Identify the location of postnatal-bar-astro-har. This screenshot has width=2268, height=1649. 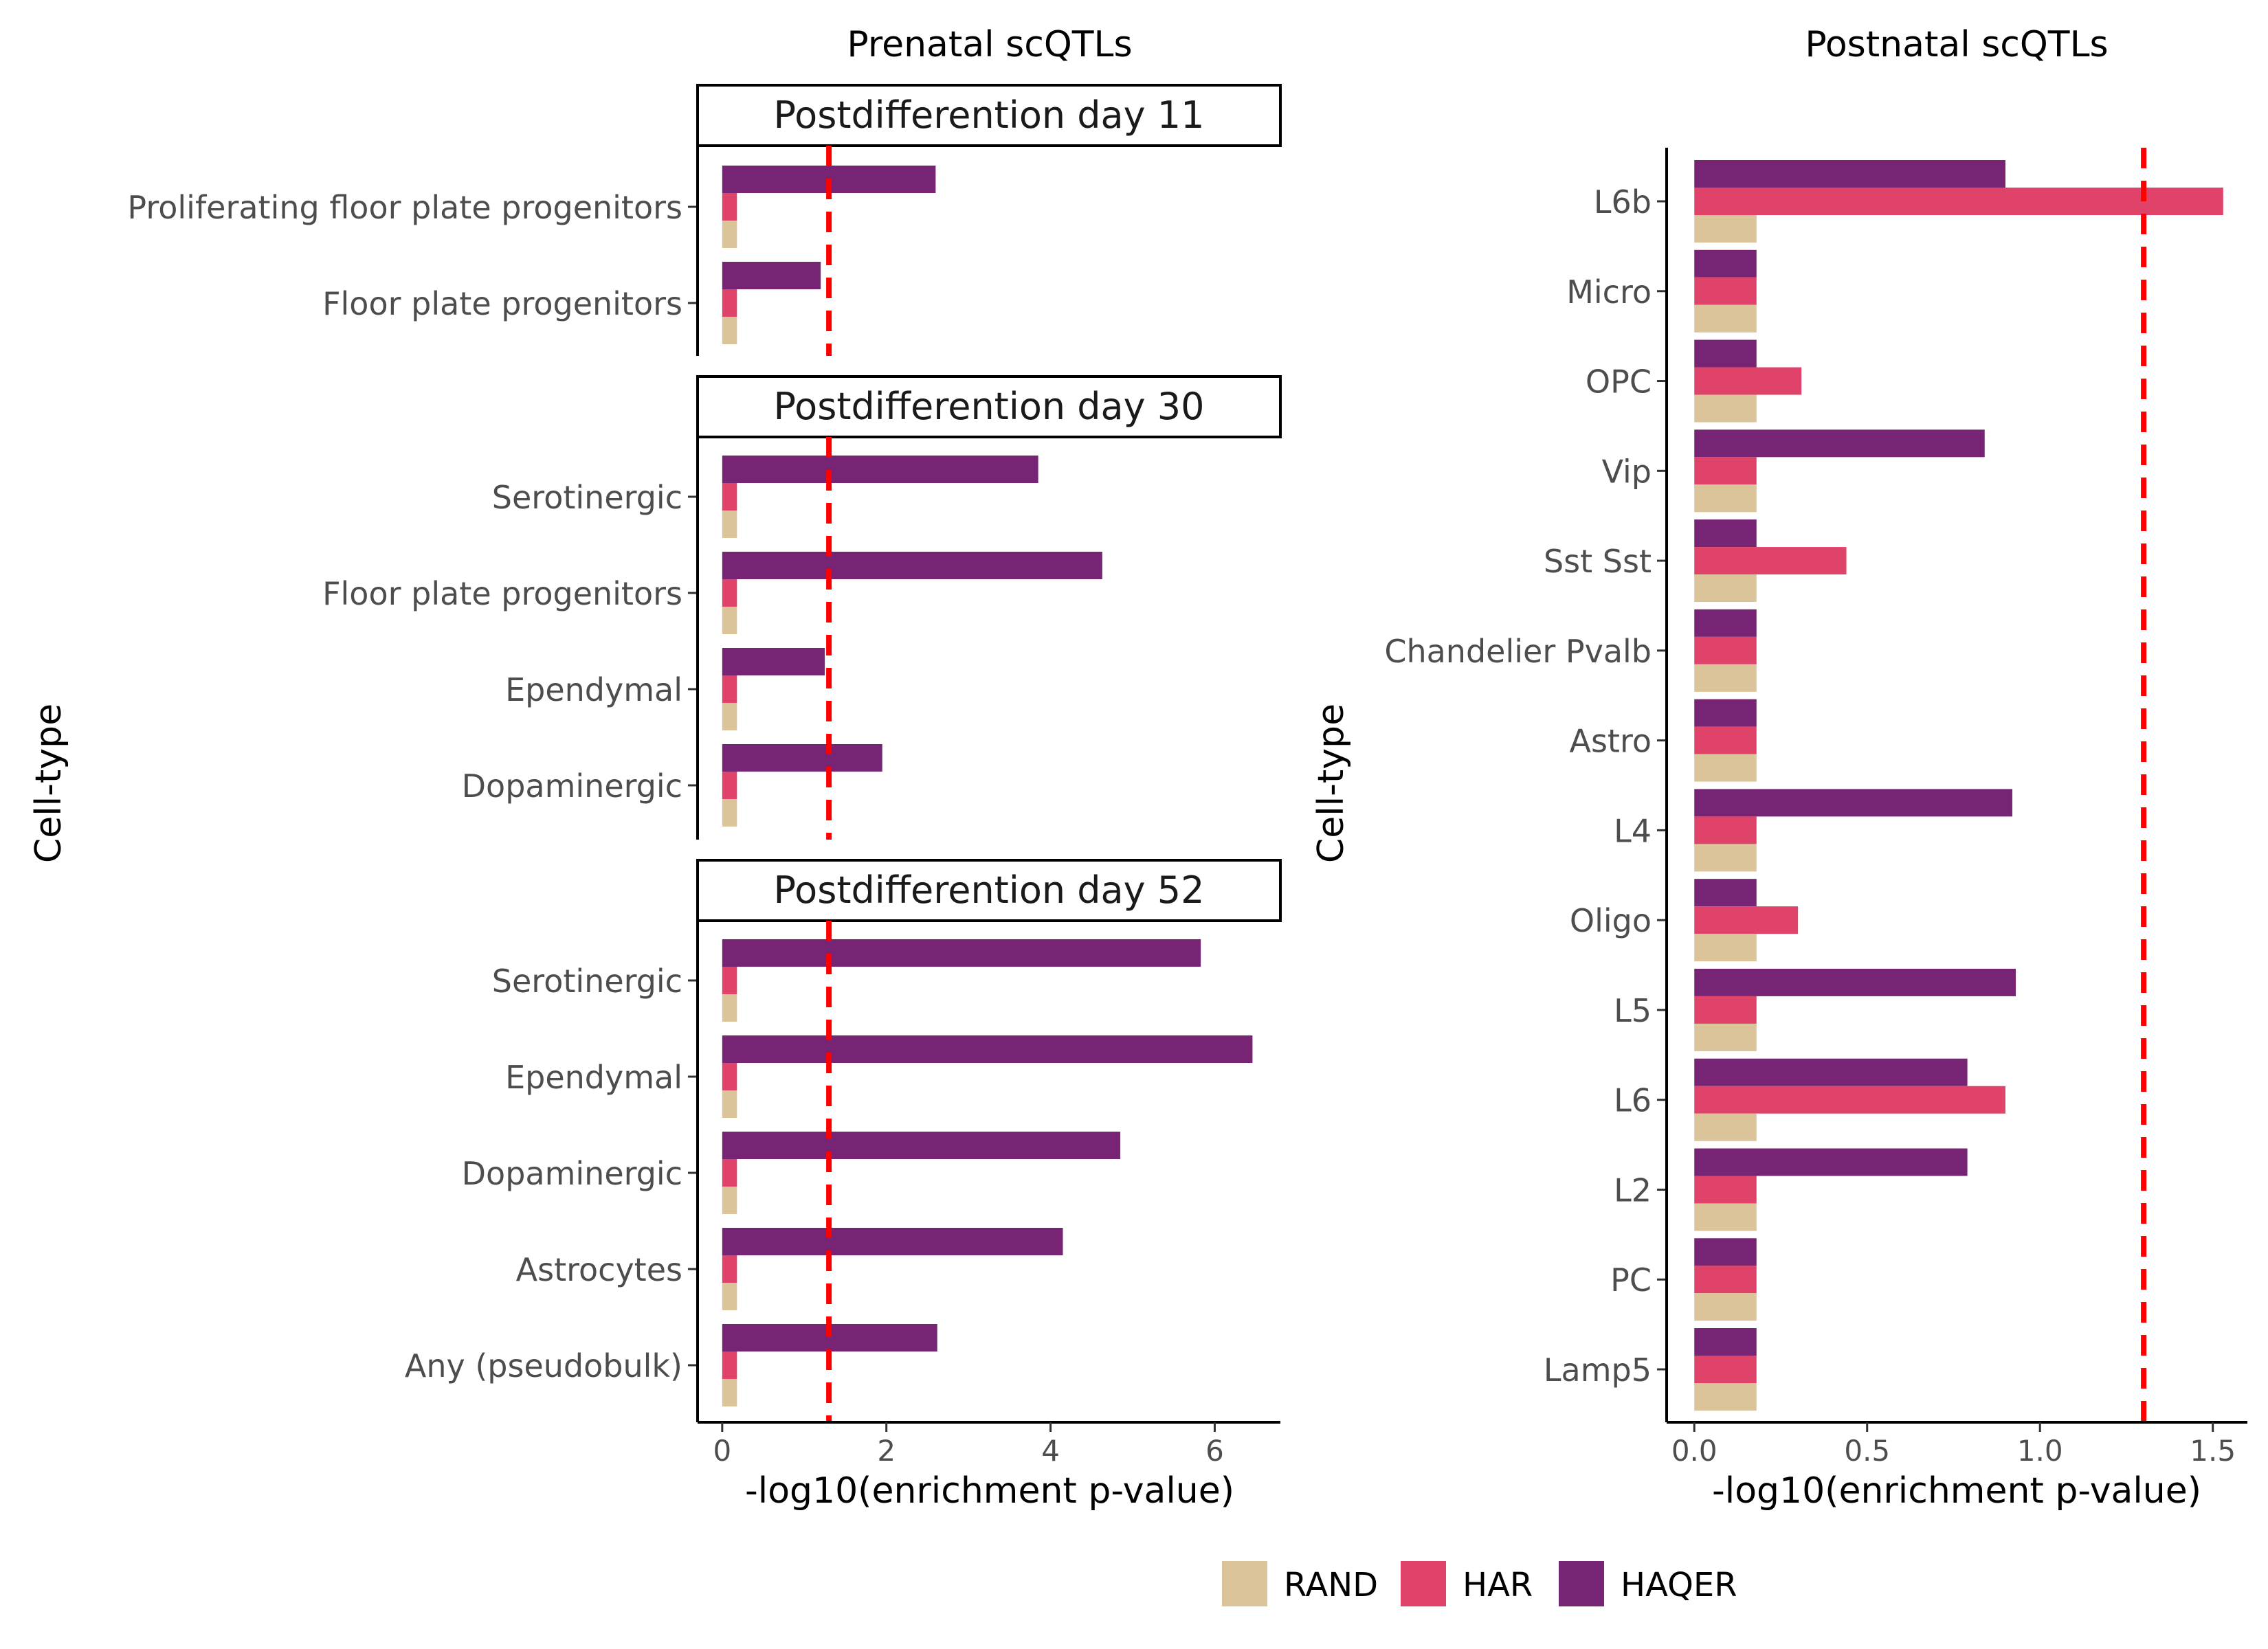
(1725, 740).